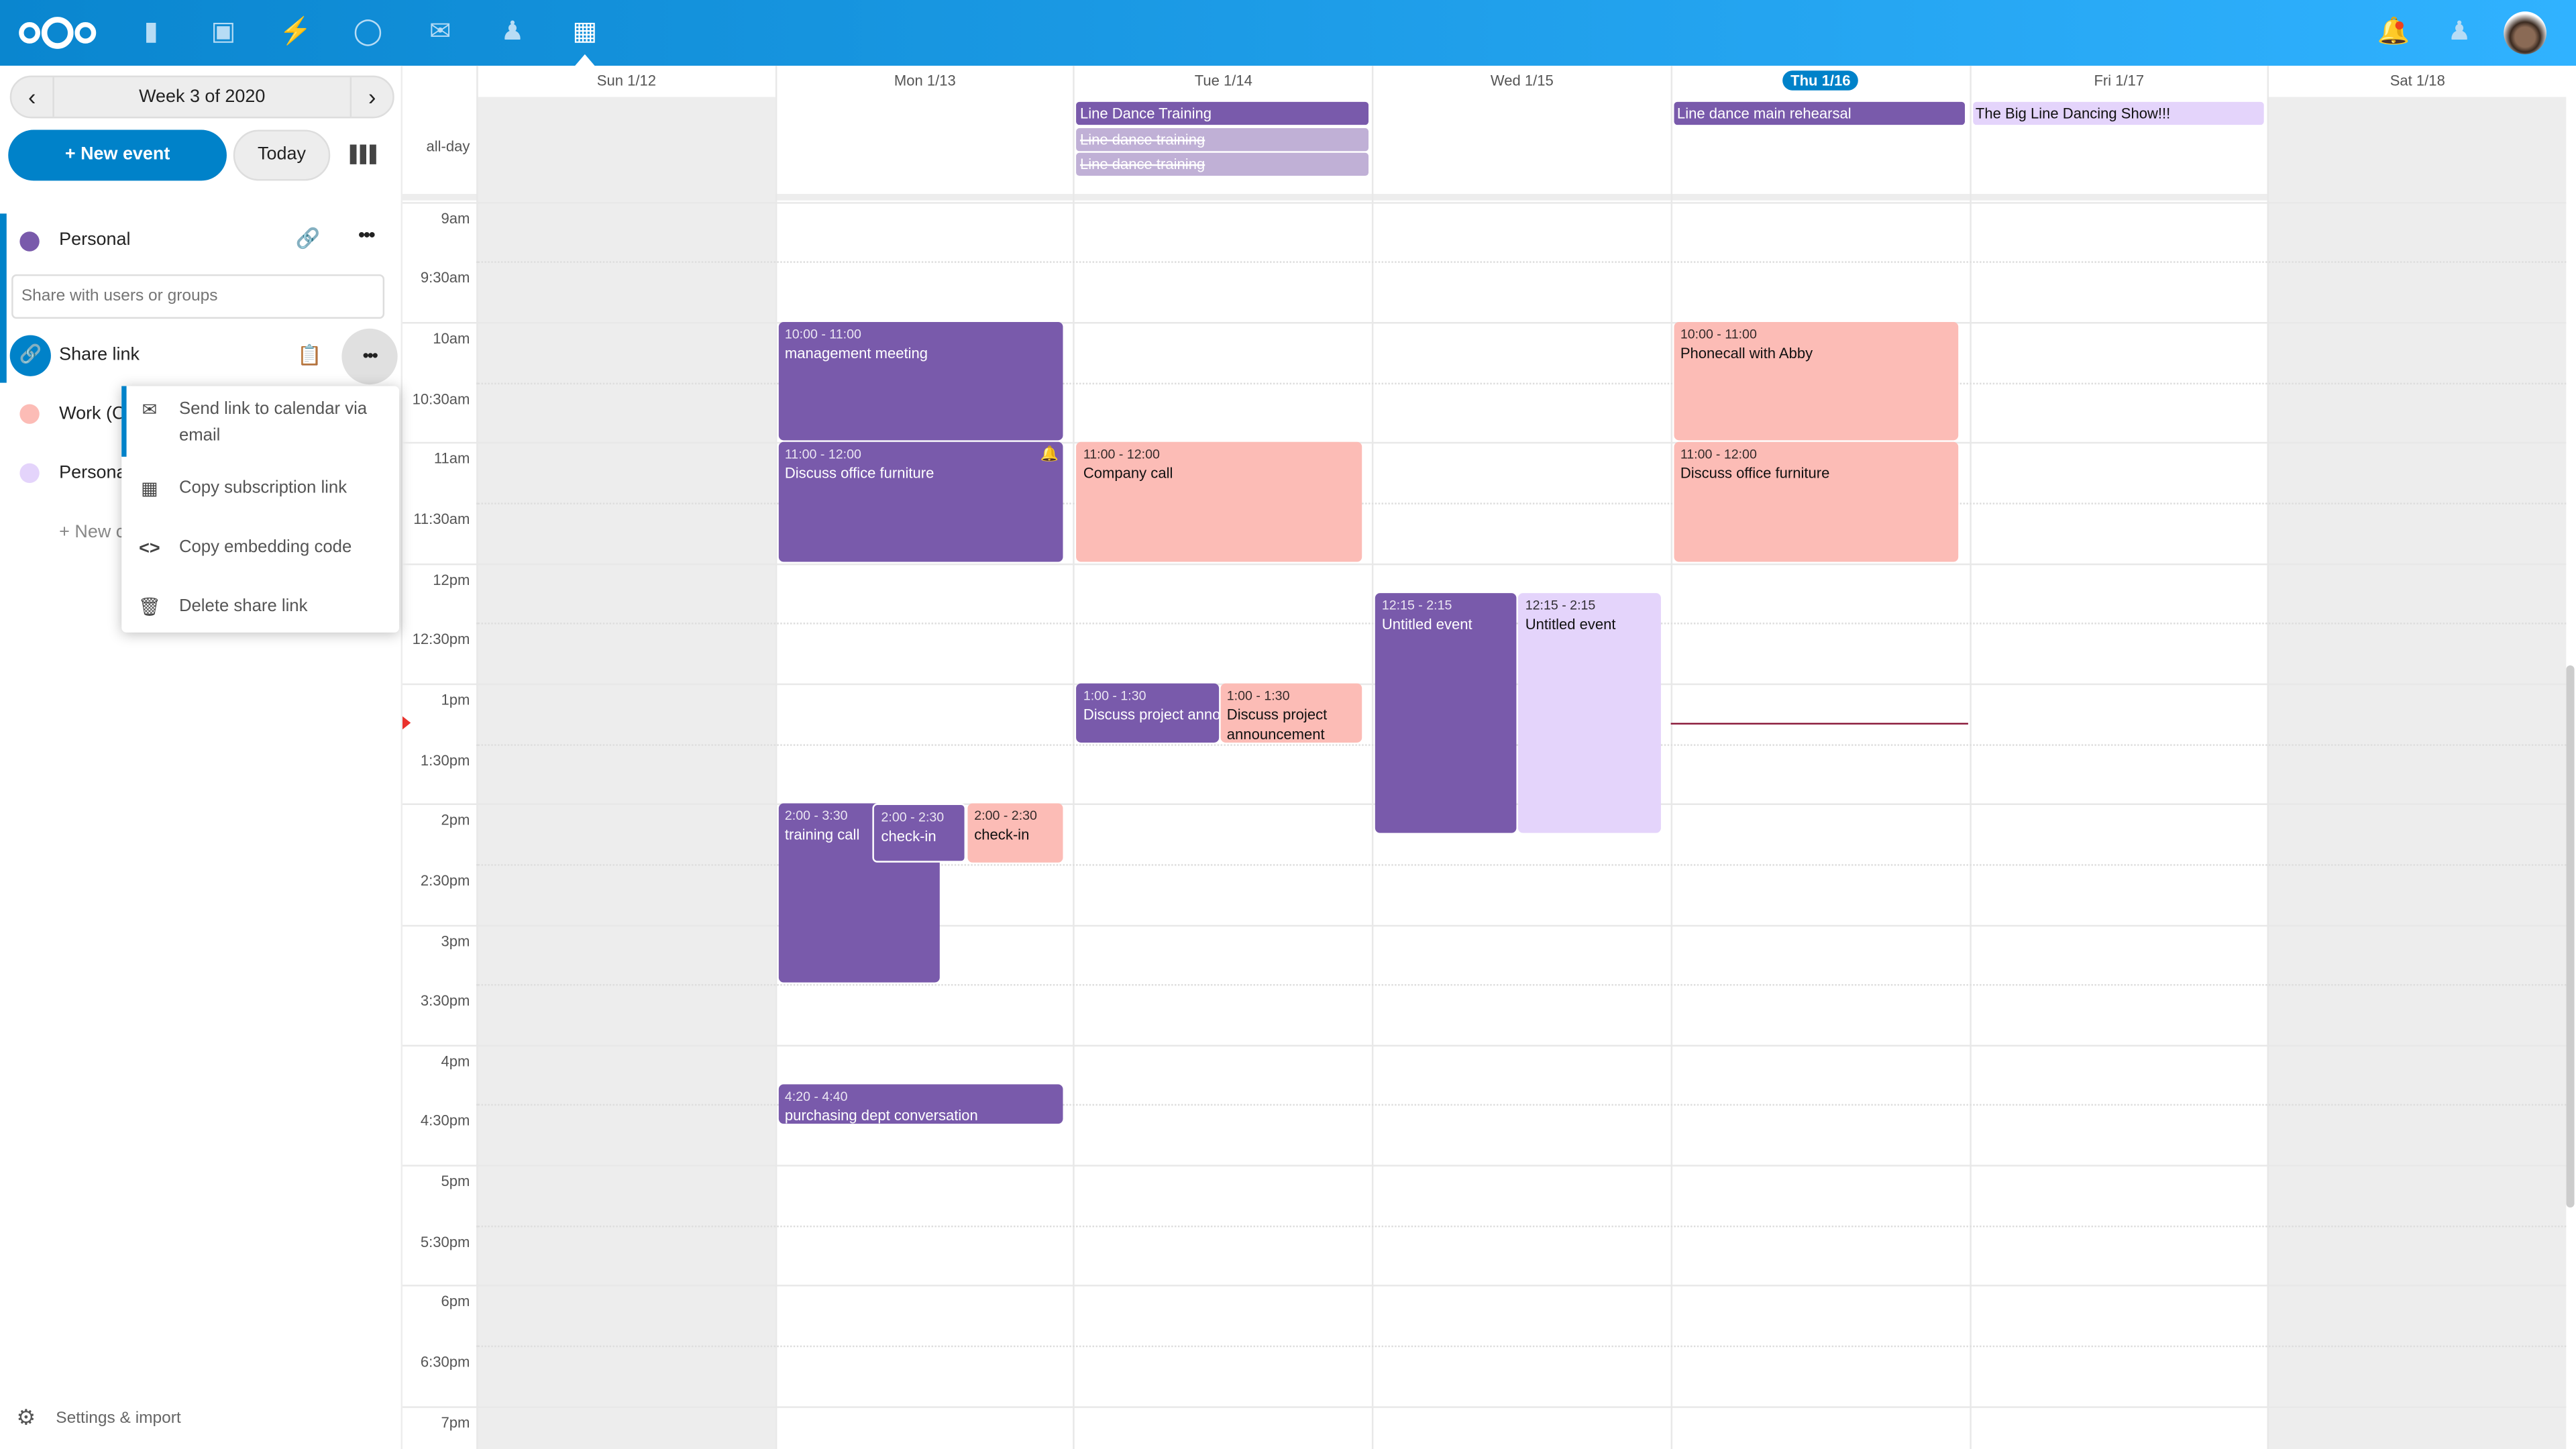 The width and height of the screenshot is (2576, 1449). What do you see at coordinates (308, 238) in the screenshot?
I see `share-link-icon: 🔗` at bounding box center [308, 238].